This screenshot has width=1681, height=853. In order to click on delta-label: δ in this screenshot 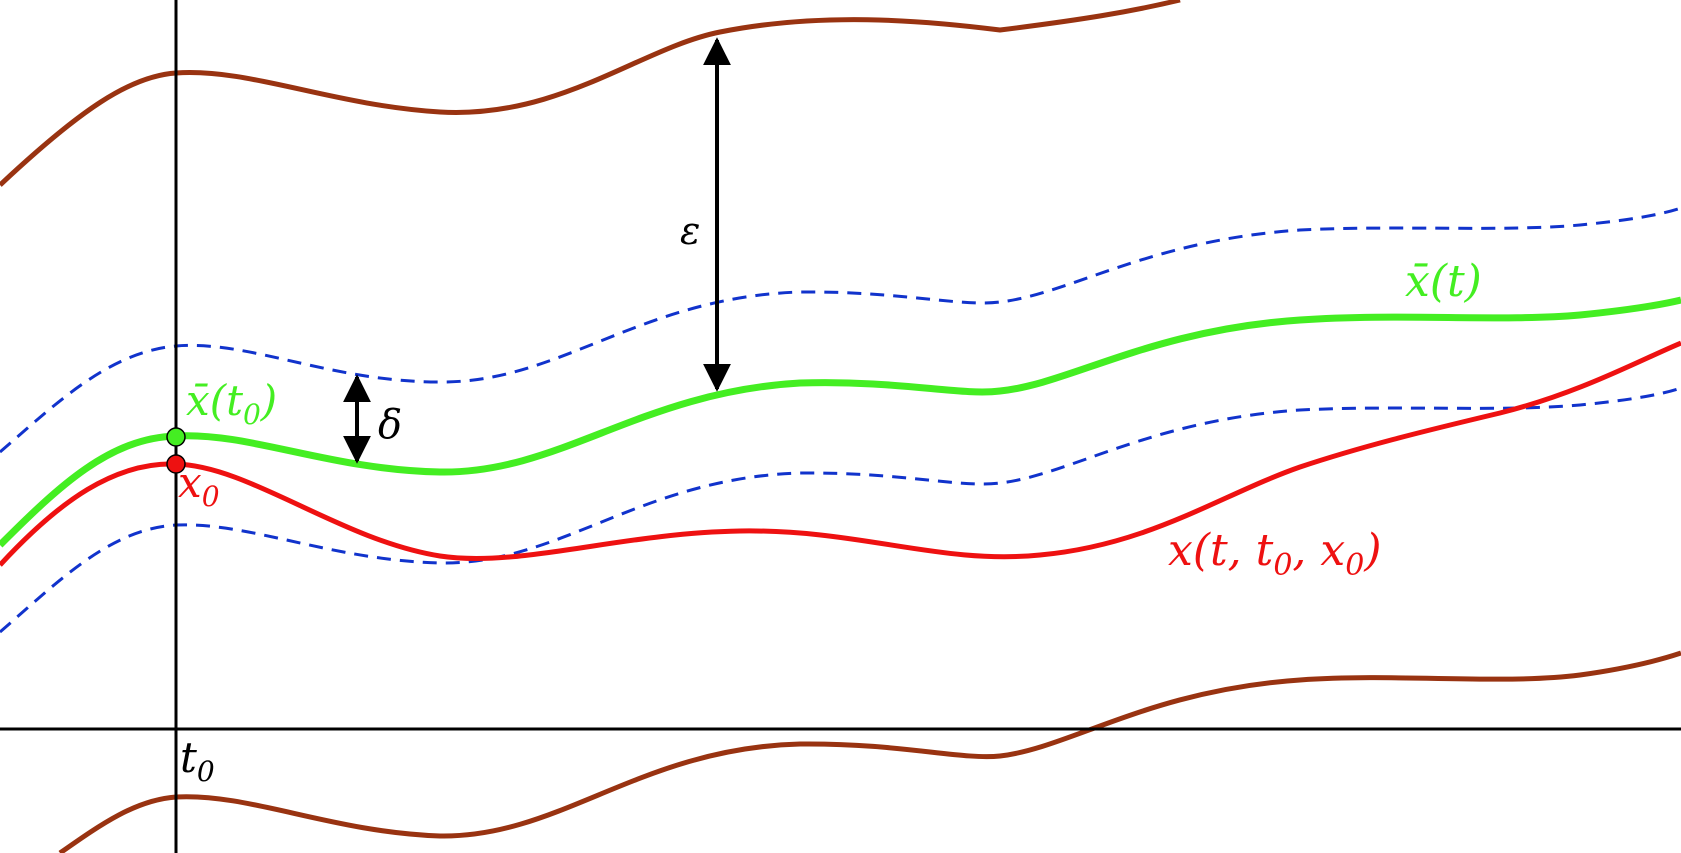, I will do `click(390, 425)`.